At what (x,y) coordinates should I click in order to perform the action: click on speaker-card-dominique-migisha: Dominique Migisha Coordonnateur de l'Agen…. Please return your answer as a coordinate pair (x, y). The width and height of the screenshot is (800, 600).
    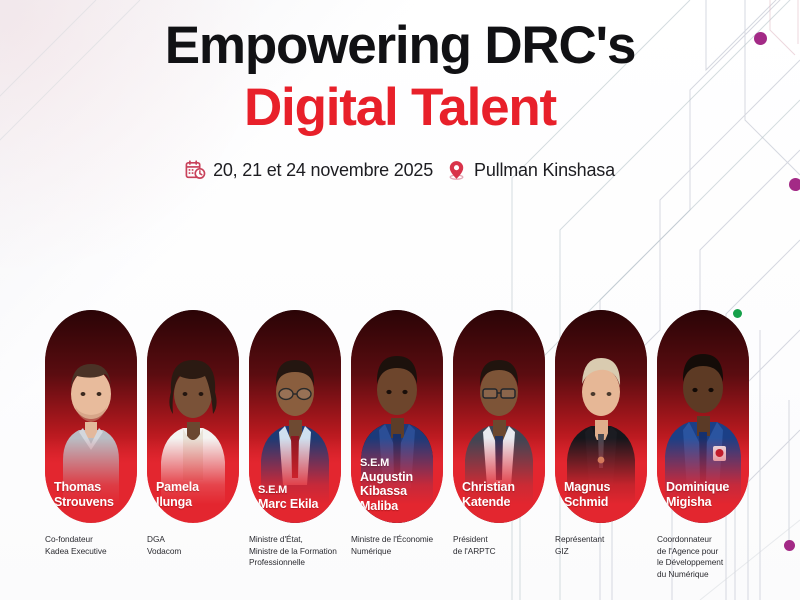
    Looking at the image, I should click on (703, 450).